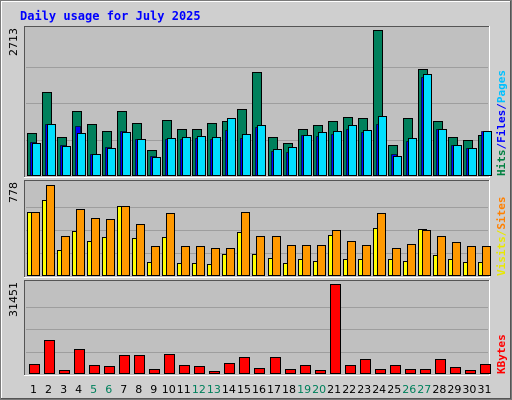 The image size is (512, 400). Describe the element at coordinates (169, 389) in the screenshot. I see `x-tick-label: 10` at that location.